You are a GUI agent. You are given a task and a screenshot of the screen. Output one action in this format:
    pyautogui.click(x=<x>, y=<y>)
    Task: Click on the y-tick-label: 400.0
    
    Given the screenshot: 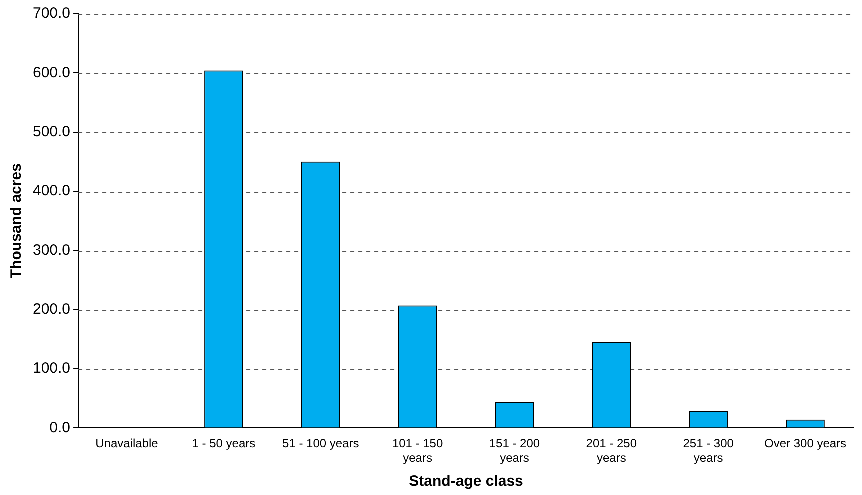 What is the action you would take?
    pyautogui.click(x=51, y=191)
    